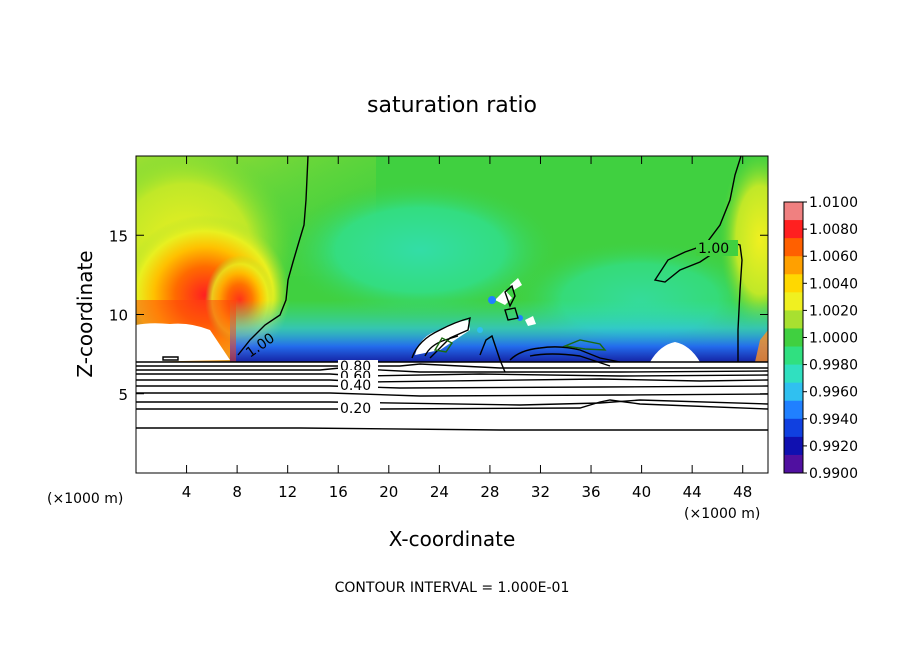 The image size is (904, 654). Describe the element at coordinates (833, 230) in the screenshot. I see `colorbar-tick-label: 1.0080` at that location.